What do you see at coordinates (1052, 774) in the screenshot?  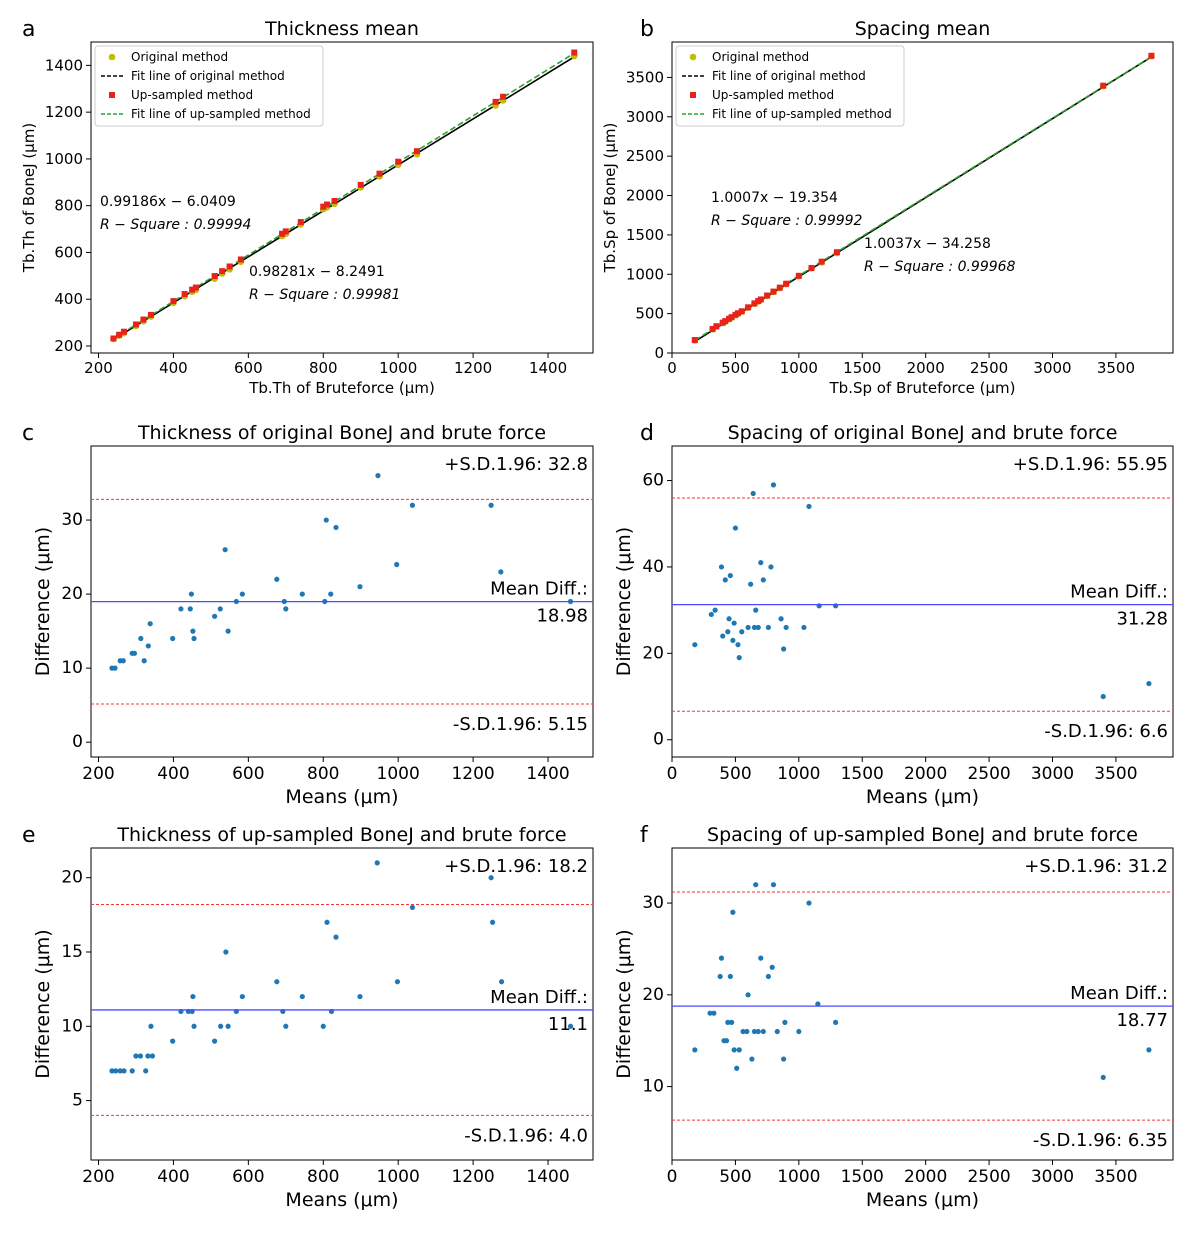 I see `x-tick-label: 3000` at bounding box center [1052, 774].